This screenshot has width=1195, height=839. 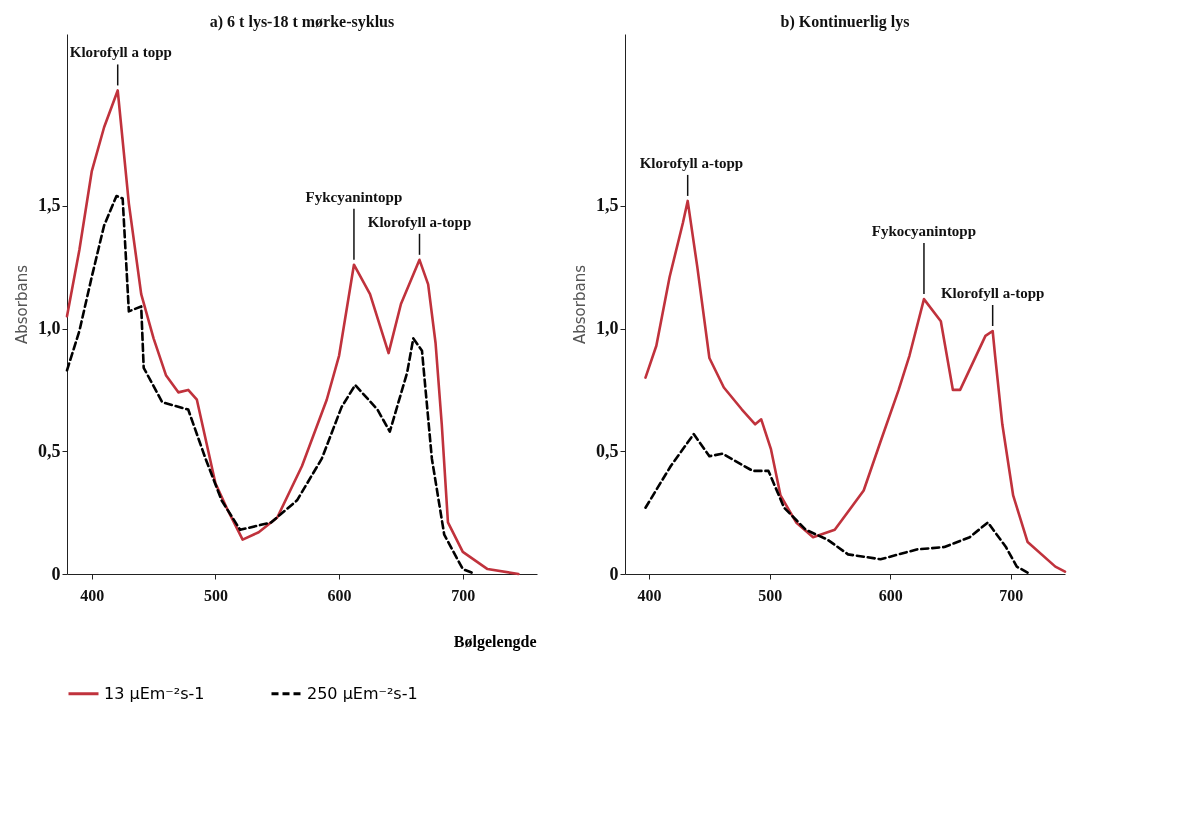 What do you see at coordinates (838, 504) in the screenshot?
I see `line-series` at bounding box center [838, 504].